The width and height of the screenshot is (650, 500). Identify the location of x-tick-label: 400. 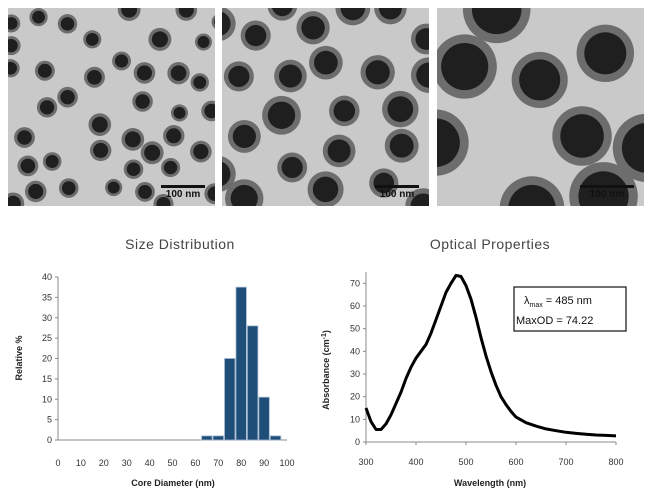
(415, 462).